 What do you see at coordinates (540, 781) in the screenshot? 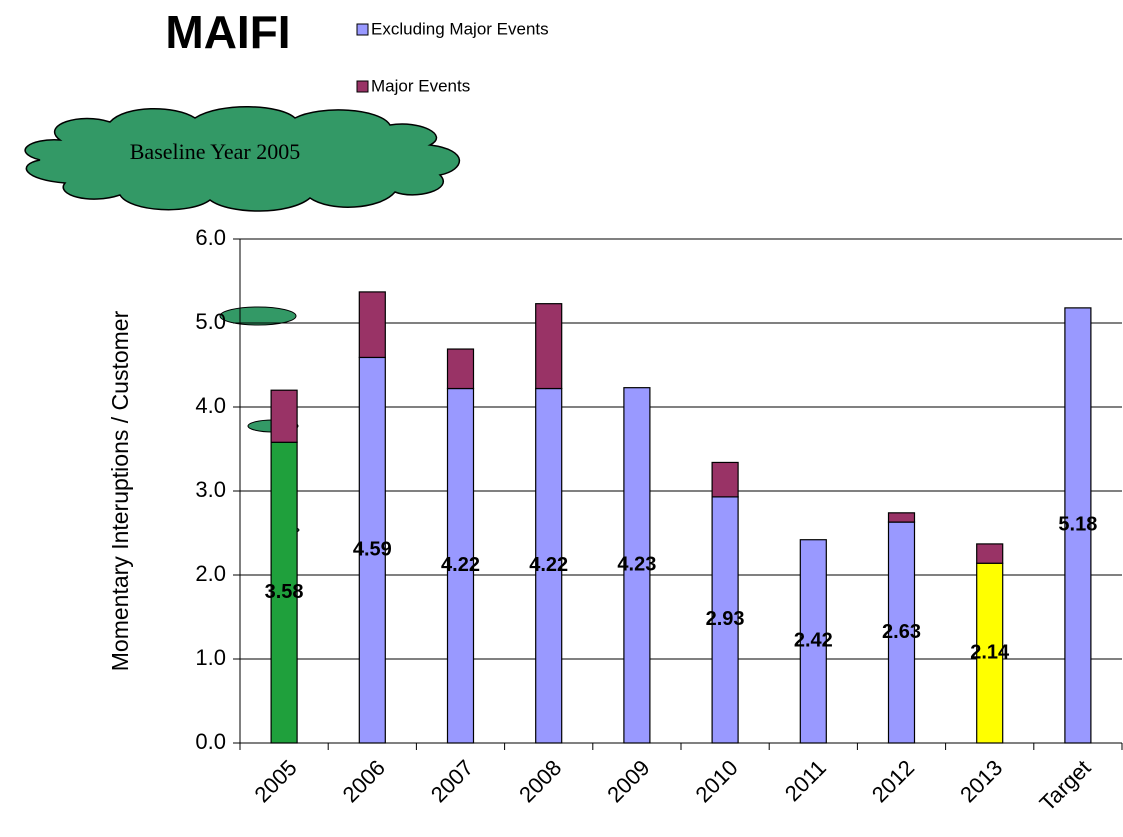
I see `x-tick-label: 2008` at bounding box center [540, 781].